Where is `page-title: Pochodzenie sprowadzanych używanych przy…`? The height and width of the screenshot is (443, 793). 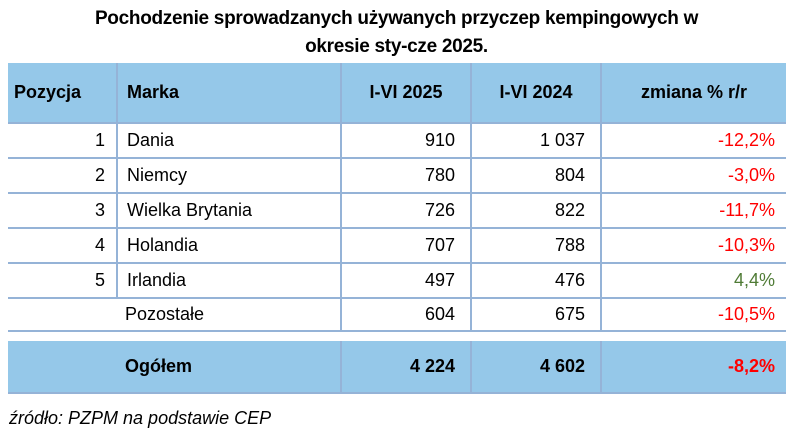 page-title: Pochodzenie sprowadzanych używanych przy… is located at coordinates (396, 33).